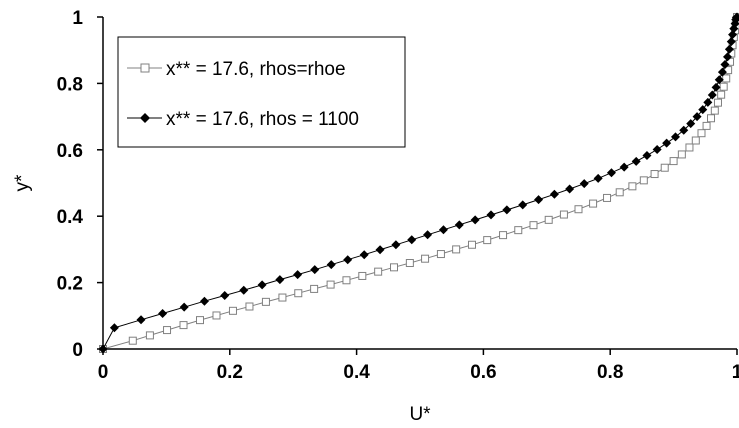 The height and width of the screenshot is (428, 739). I want to click on y-tick-label: 0.4, so click(70, 217).